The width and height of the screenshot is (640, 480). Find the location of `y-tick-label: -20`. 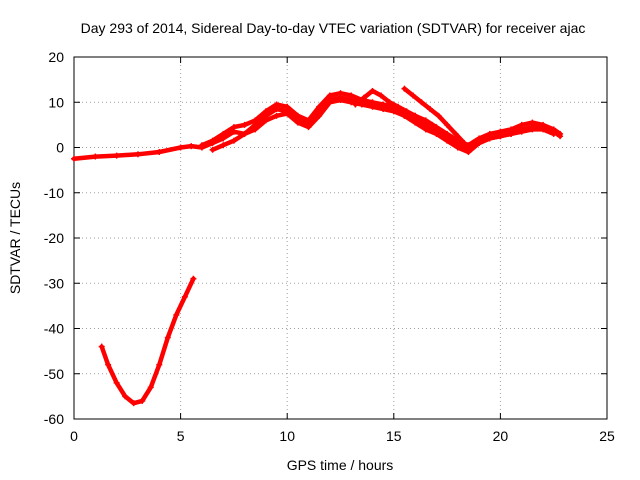

y-tick-label: -20 is located at coordinates (54, 238).